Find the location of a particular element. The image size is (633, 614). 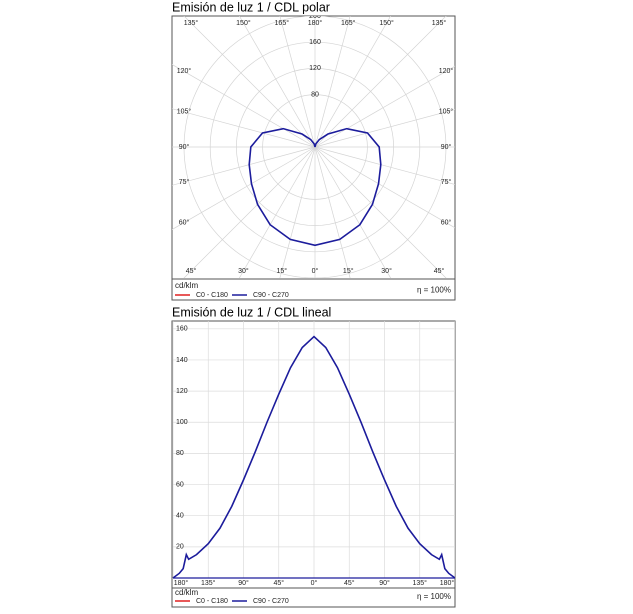

y-tick-label: 120 is located at coordinates (182, 391).